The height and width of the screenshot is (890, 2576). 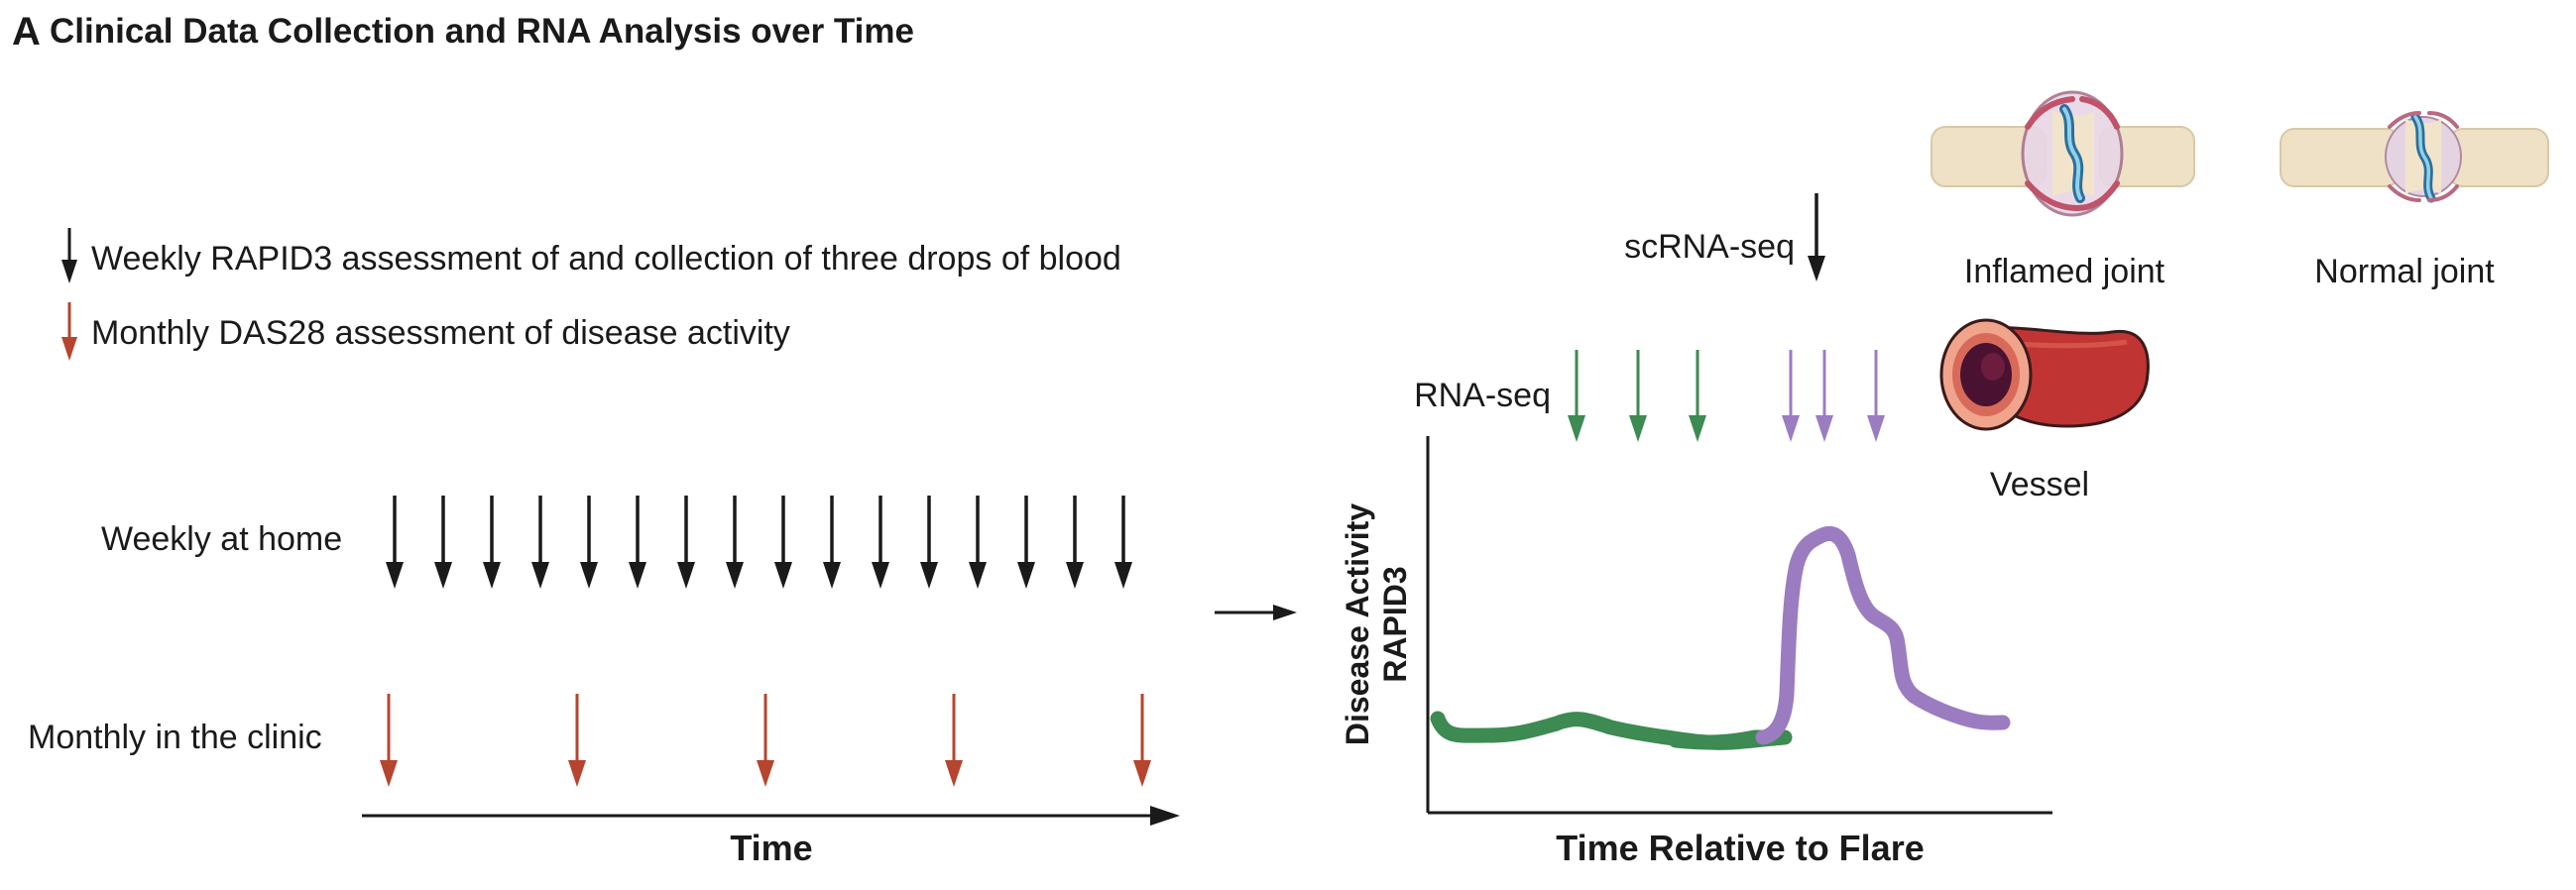 I want to click on normal-joint-illustration, so click(x=2414, y=157).